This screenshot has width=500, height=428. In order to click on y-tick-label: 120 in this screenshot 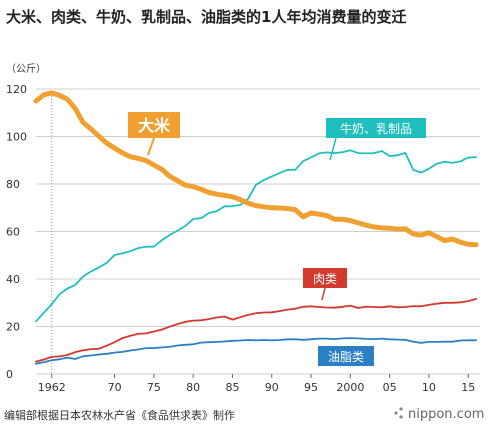, I will do `click(16, 89)`.